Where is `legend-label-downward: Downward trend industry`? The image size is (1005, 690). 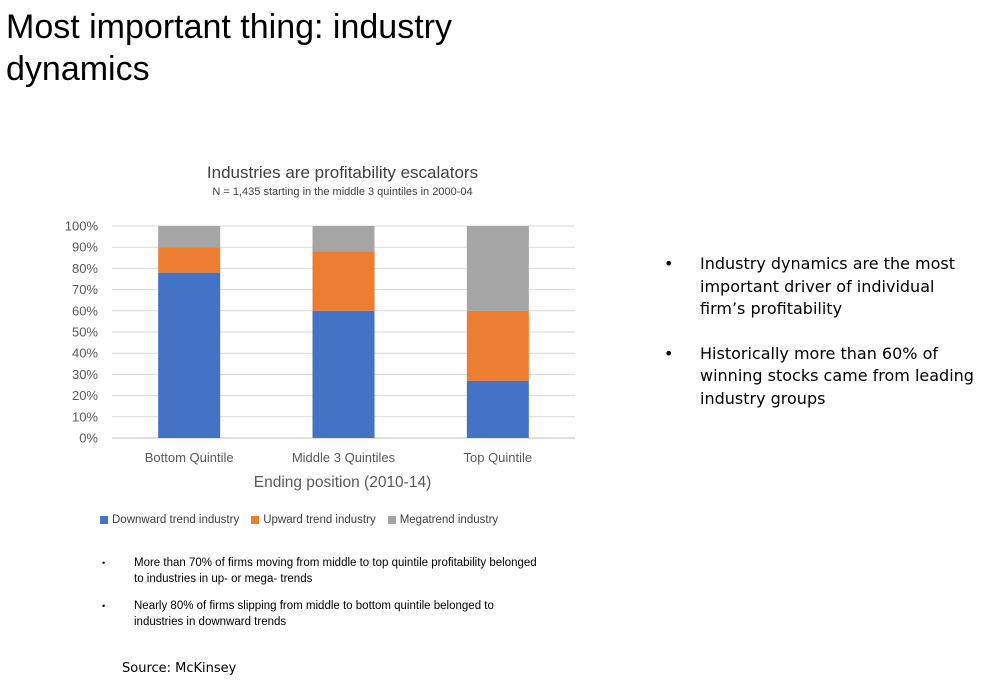
legend-label-downward: Downward trend industry is located at coordinates (176, 520).